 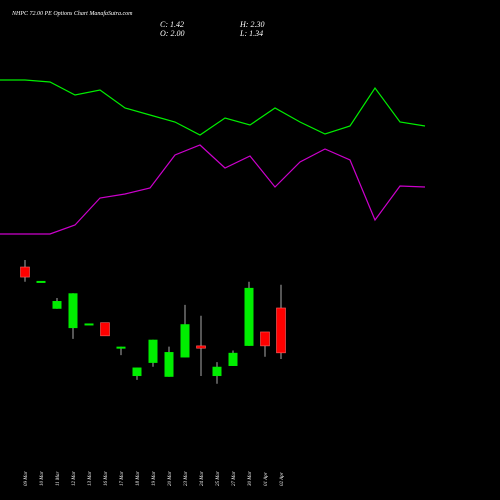 What do you see at coordinates (172, 24) in the screenshot?
I see `ohlc-close: C: 1.42` at bounding box center [172, 24].